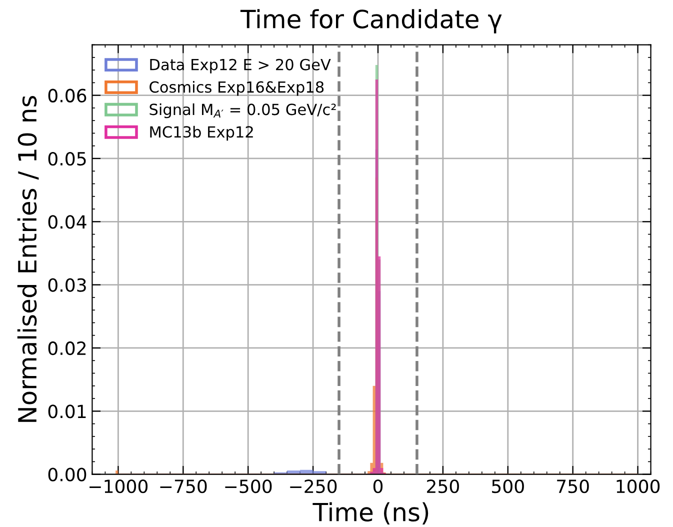 This screenshot has height=527, width=673. What do you see at coordinates (67, 95) in the screenshot?
I see `y-tick-label: 0.06` at bounding box center [67, 95].